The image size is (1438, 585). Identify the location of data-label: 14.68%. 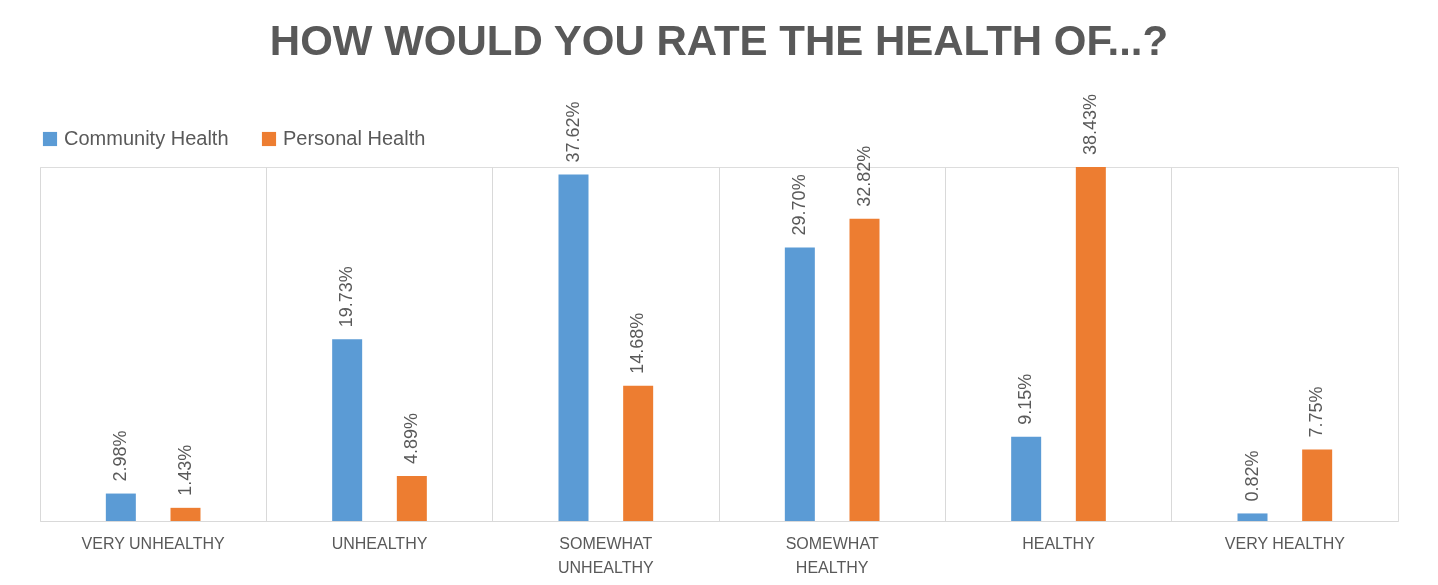
(637, 343).